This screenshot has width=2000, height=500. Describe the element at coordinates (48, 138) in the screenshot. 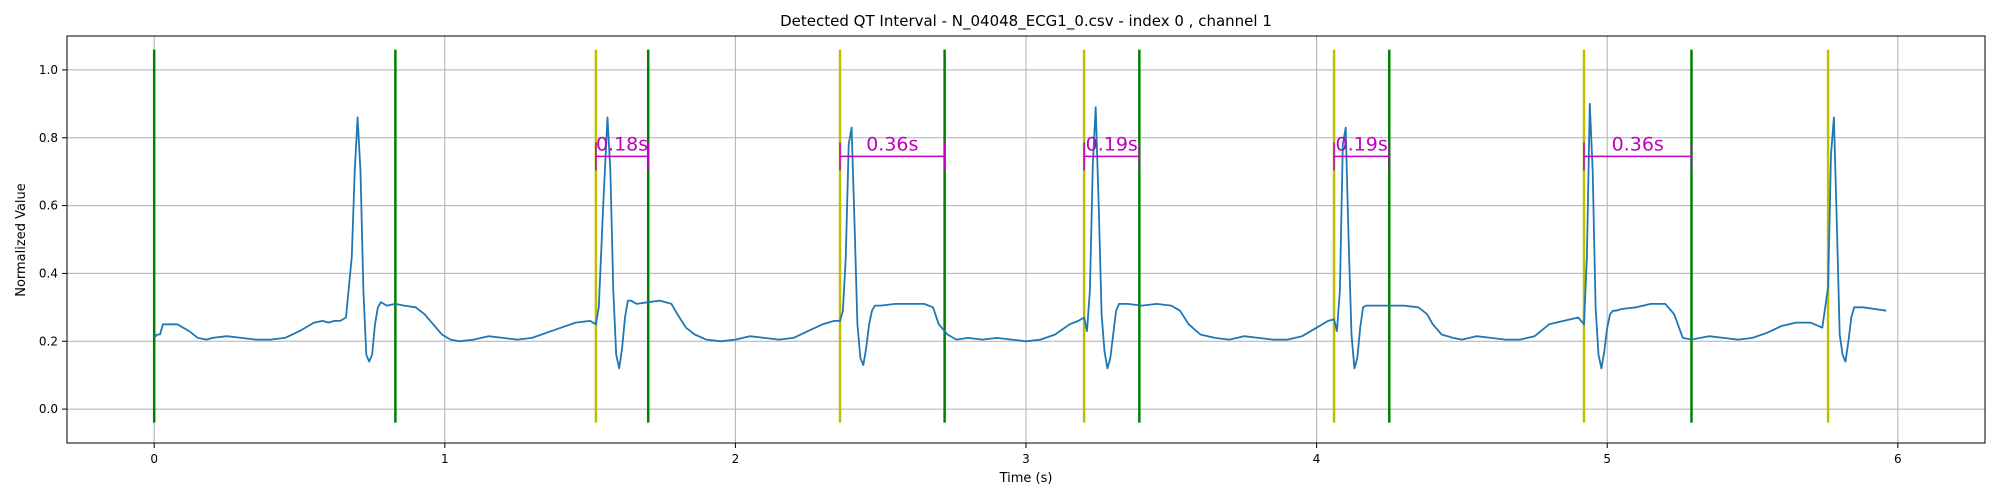

I see `y-tick-label: 0.8` at that location.